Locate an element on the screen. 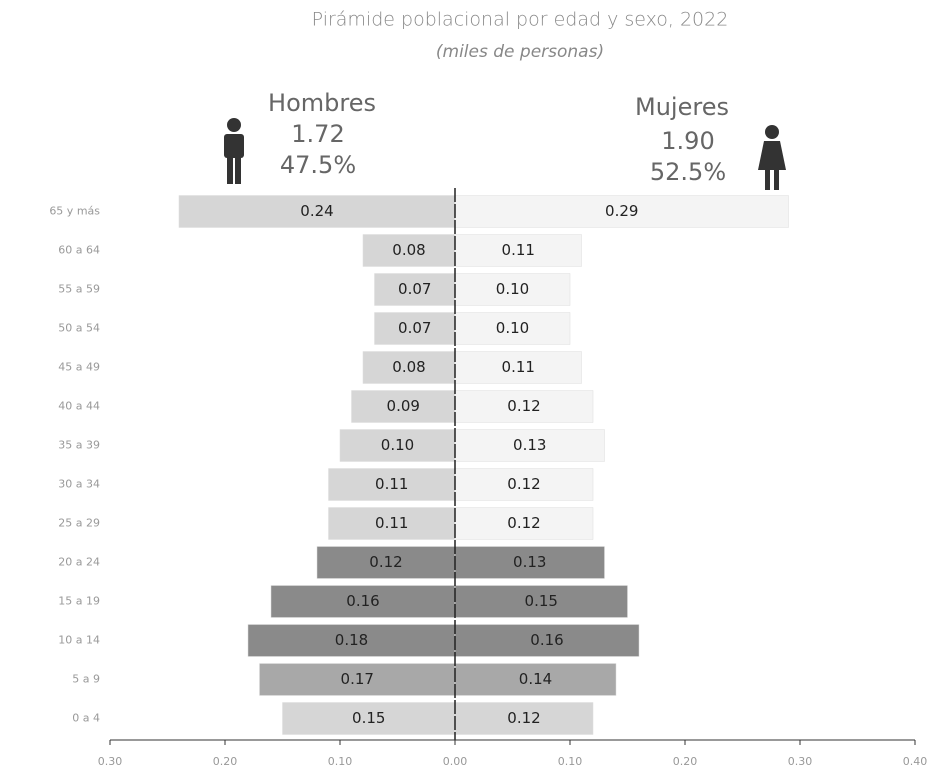 This screenshot has height=774, width=934. female-icon is located at coordinates (772, 157).